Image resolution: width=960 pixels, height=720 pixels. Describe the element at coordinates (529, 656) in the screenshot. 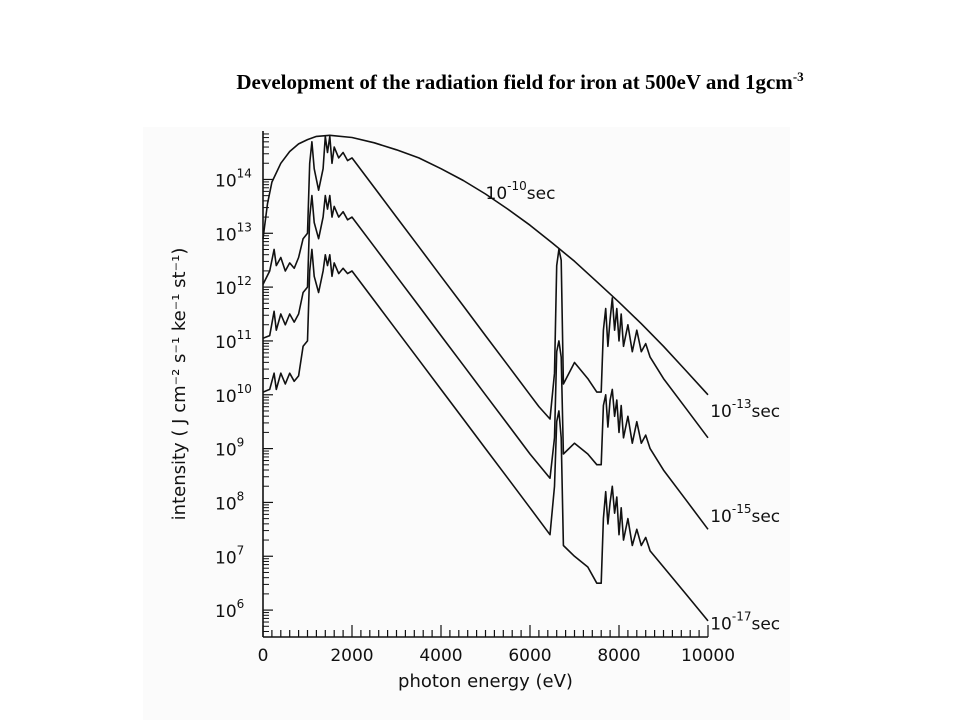

I see `x-tick-label: 6000` at that location.